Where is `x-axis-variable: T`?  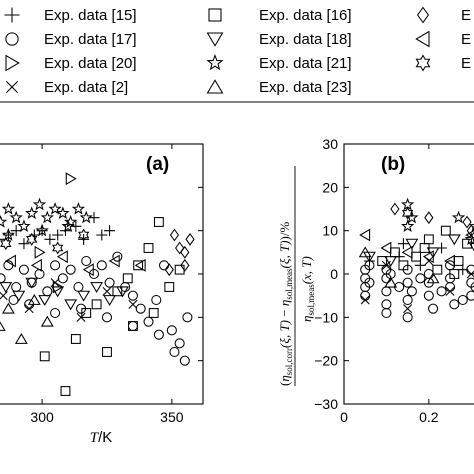 x-axis-variable: T is located at coordinates (95, 438).